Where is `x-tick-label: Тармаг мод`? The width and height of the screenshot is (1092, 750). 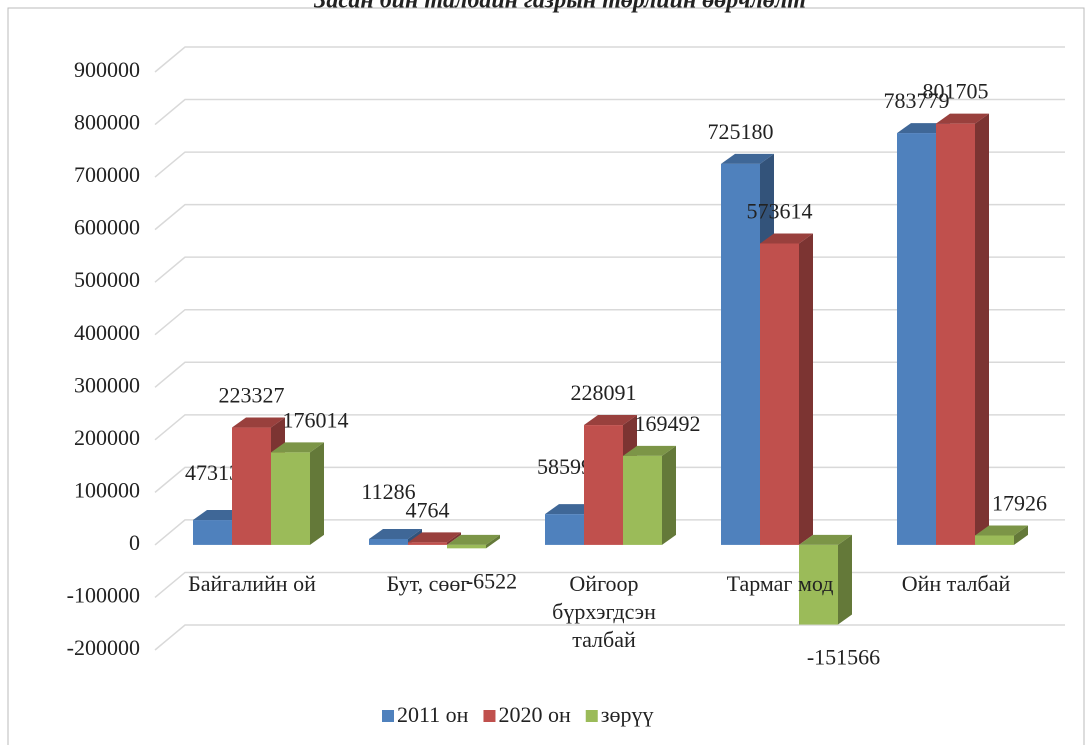 x-tick-label: Тармаг мод is located at coordinates (780, 583).